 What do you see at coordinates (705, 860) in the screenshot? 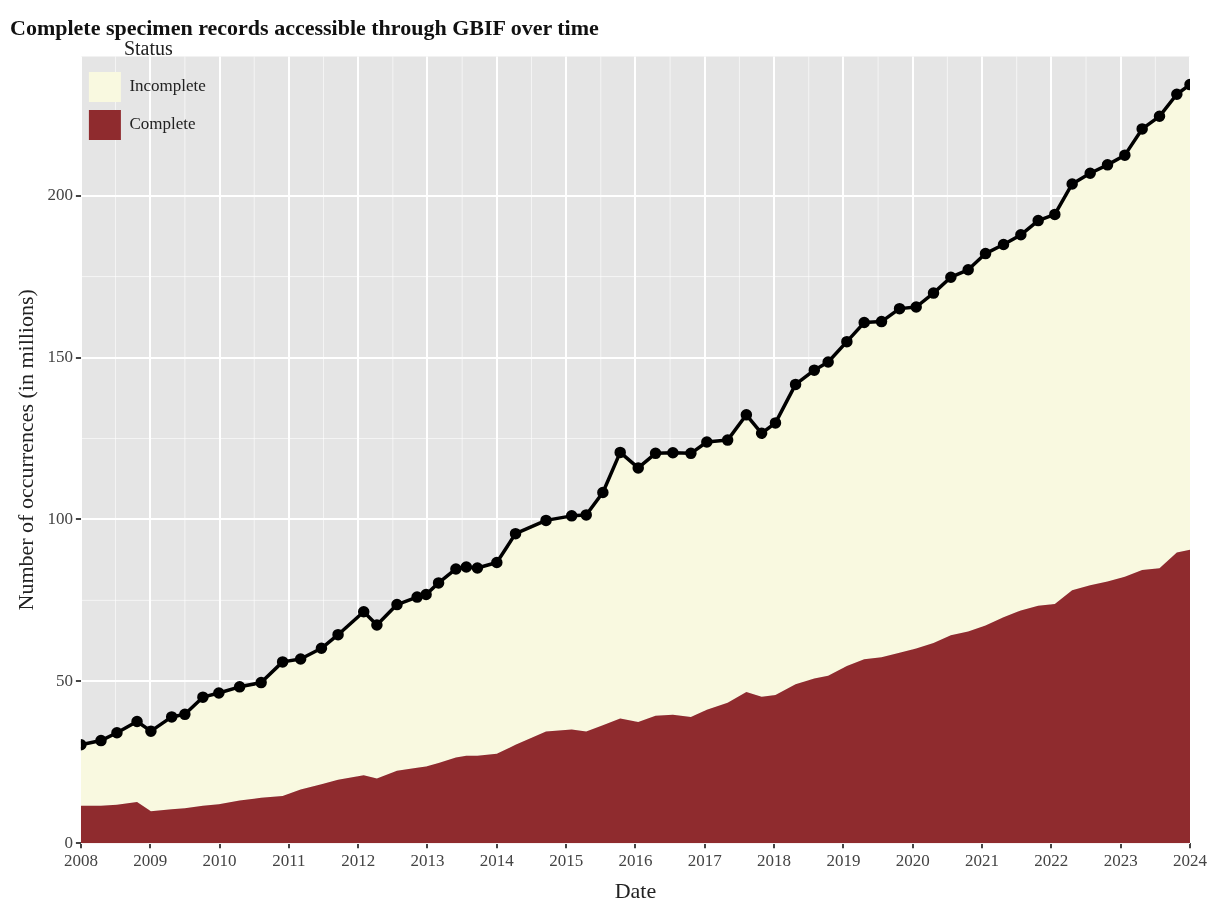
I see `x-tick-label: 2017` at bounding box center [705, 860].